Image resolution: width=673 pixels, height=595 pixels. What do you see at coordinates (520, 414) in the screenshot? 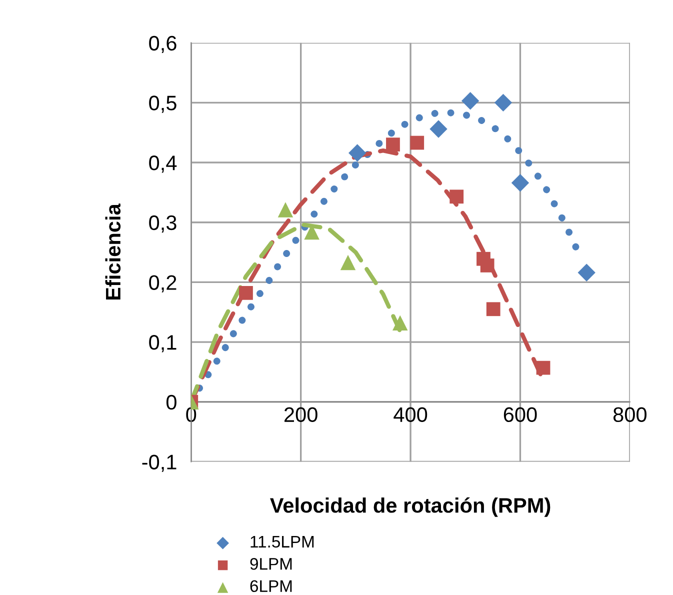
I see `x-tick-label: 600` at bounding box center [520, 414].